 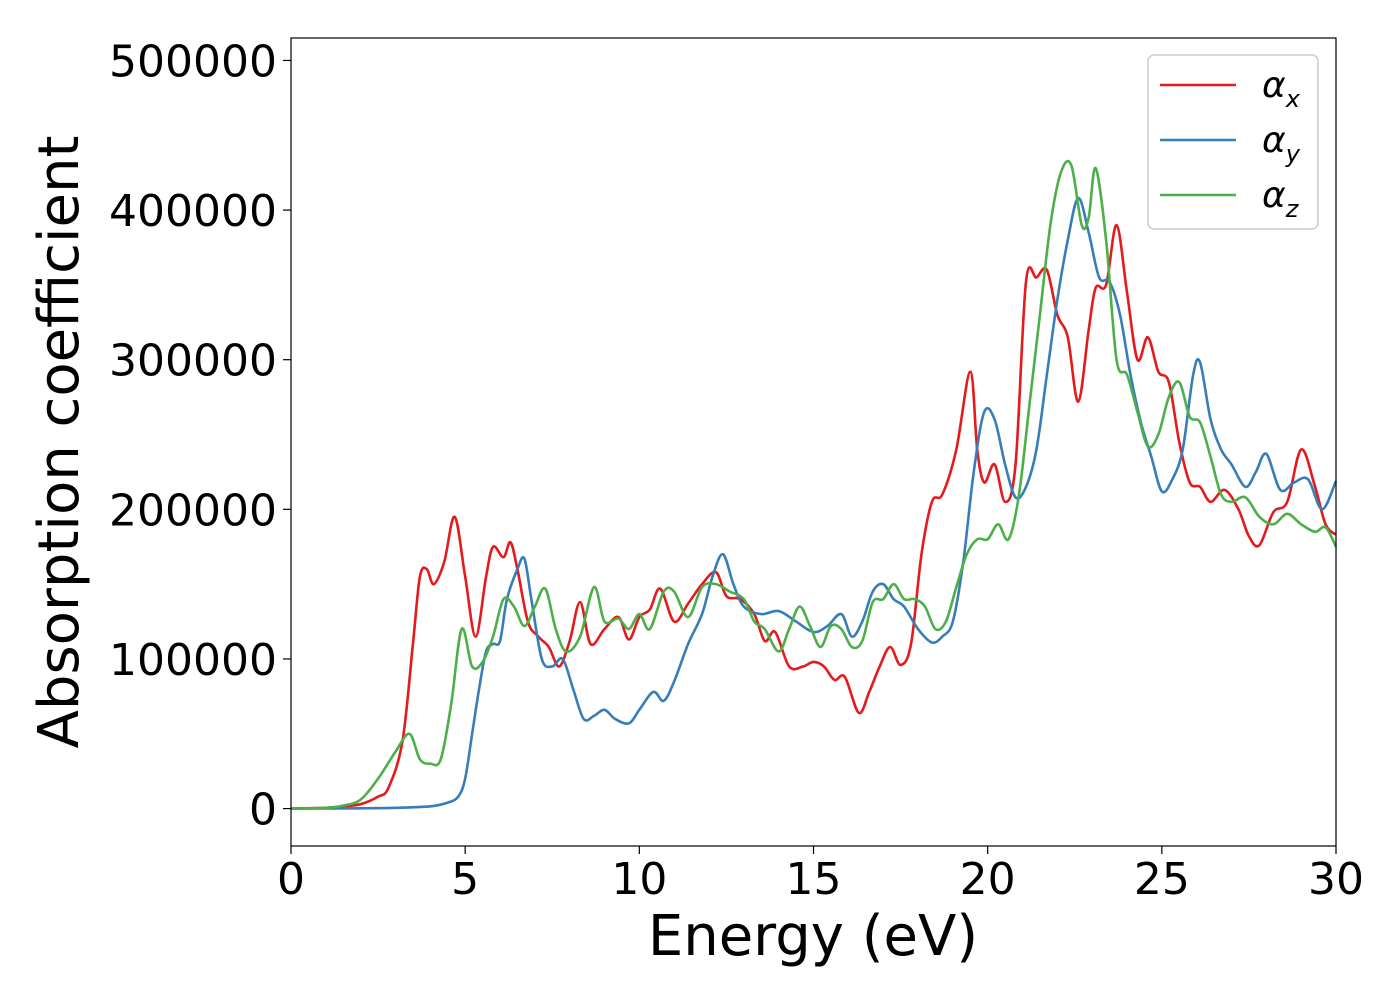 I want to click on y-tick-label: 400000, so click(x=193, y=211).